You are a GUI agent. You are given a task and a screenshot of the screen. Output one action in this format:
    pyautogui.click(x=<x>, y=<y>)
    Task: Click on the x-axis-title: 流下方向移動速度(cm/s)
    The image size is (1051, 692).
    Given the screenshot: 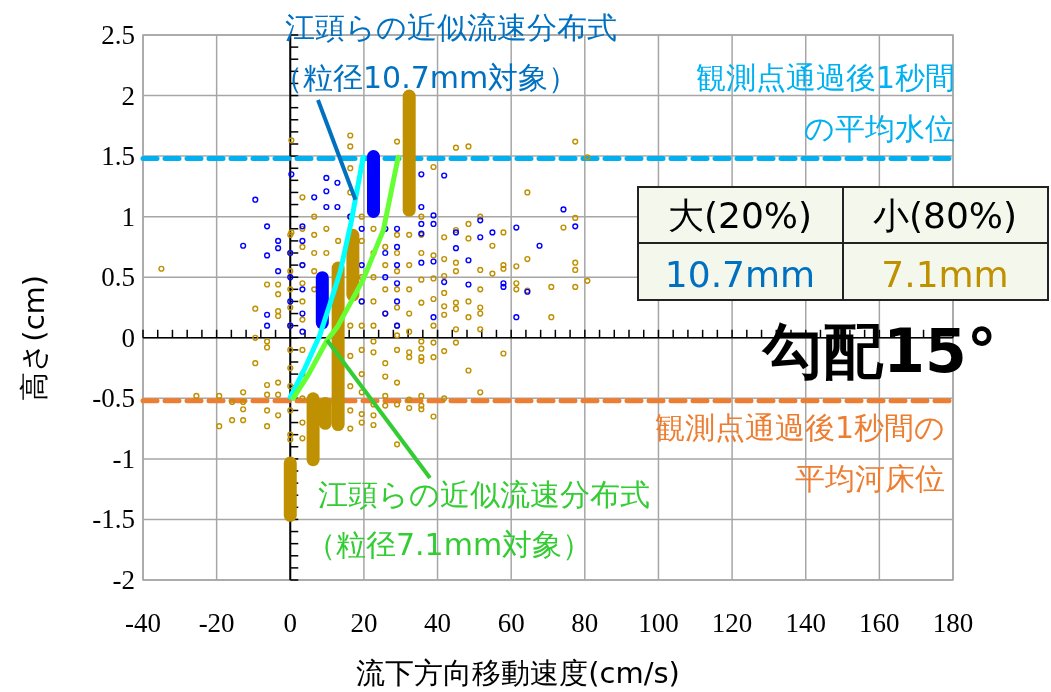 What is the action you would take?
    pyautogui.click(x=518, y=673)
    